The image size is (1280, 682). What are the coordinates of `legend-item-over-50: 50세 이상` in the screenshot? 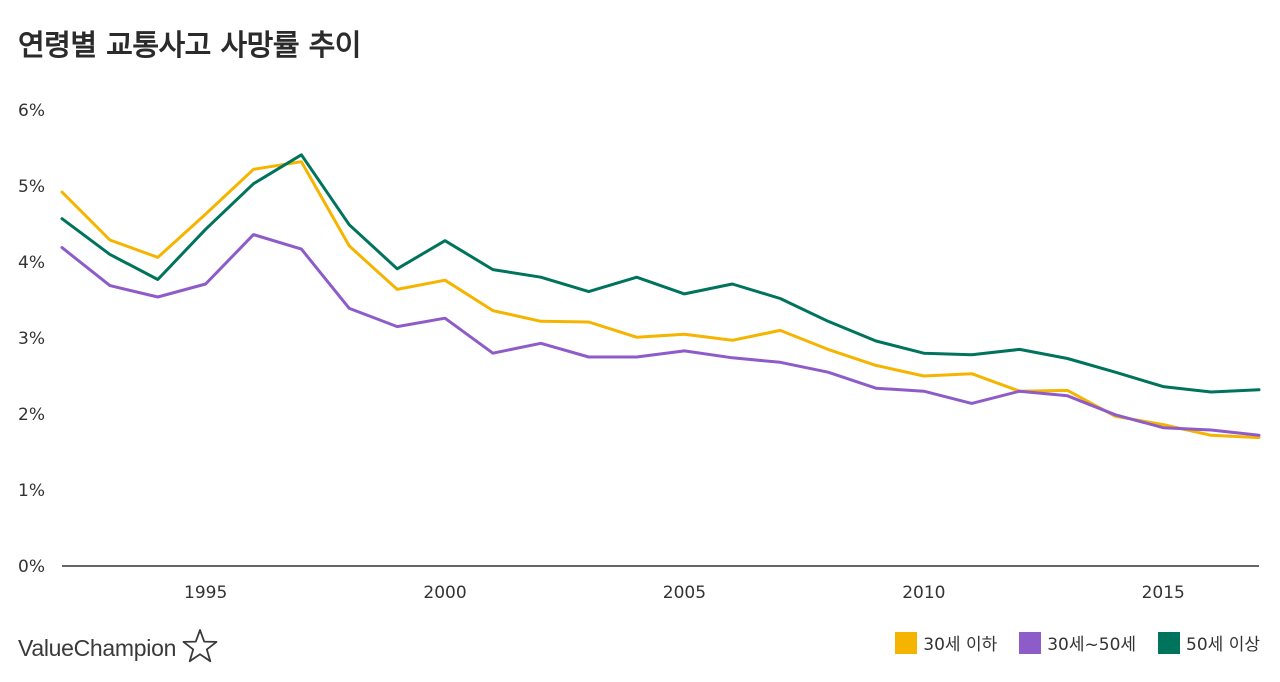 It's located at (1209, 642).